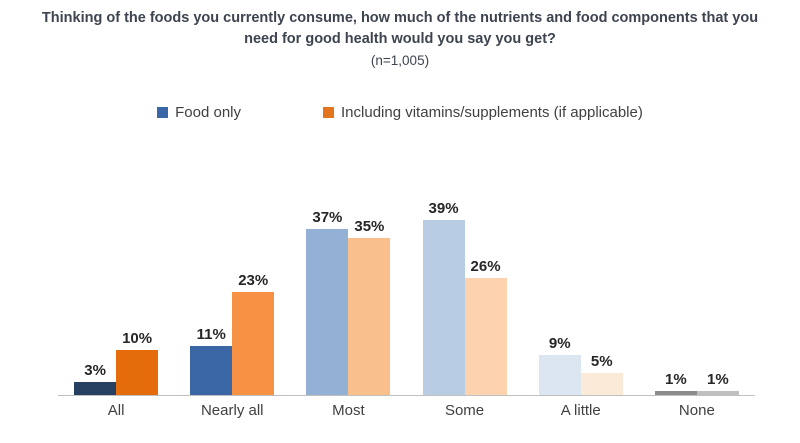 The height and width of the screenshot is (443, 800). I want to click on bar-group-nearly-all: 11% 23%, so click(232, 333).